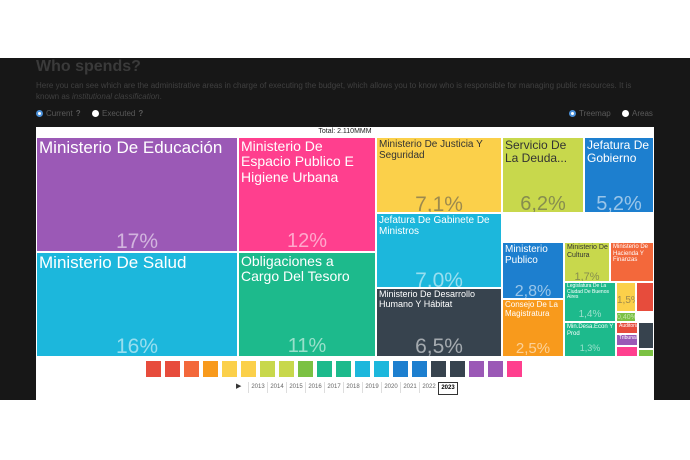 The image size is (690, 460). I want to click on treemap-cell-label: Ministerio De Cultura, so click(587, 251).